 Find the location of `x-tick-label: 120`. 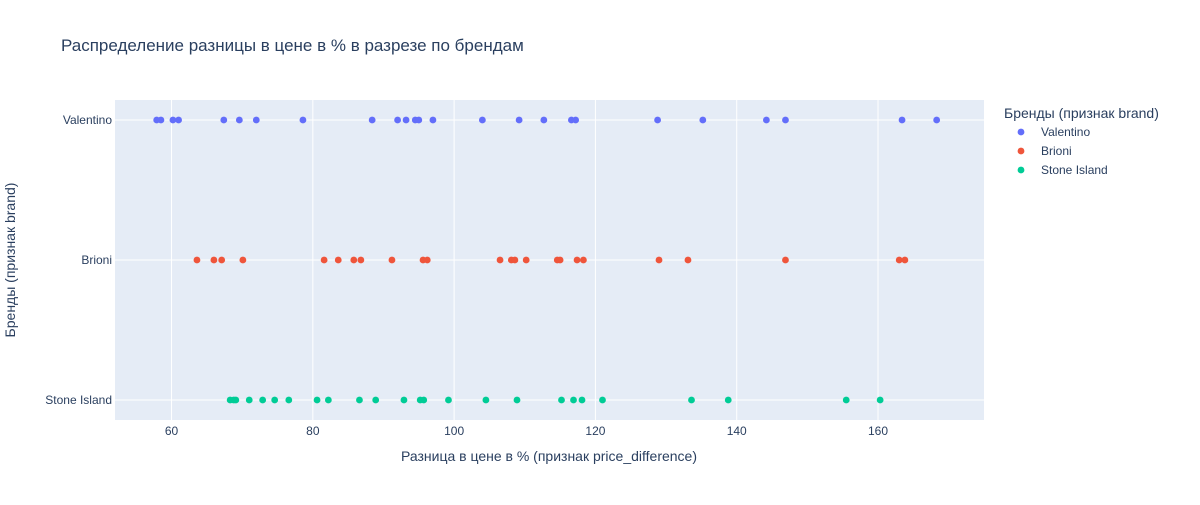

x-tick-label: 120 is located at coordinates (595, 431).